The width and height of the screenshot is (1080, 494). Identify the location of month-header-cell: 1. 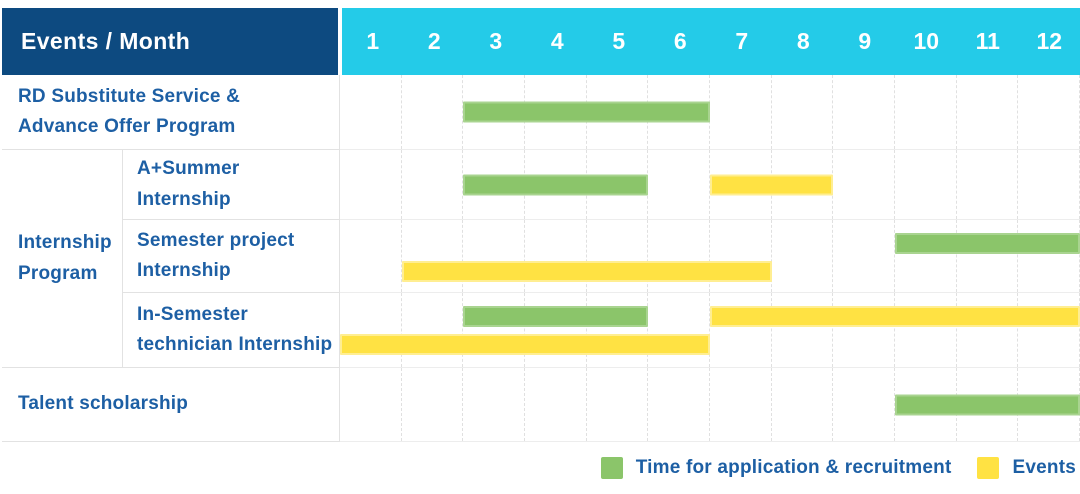
(373, 41).